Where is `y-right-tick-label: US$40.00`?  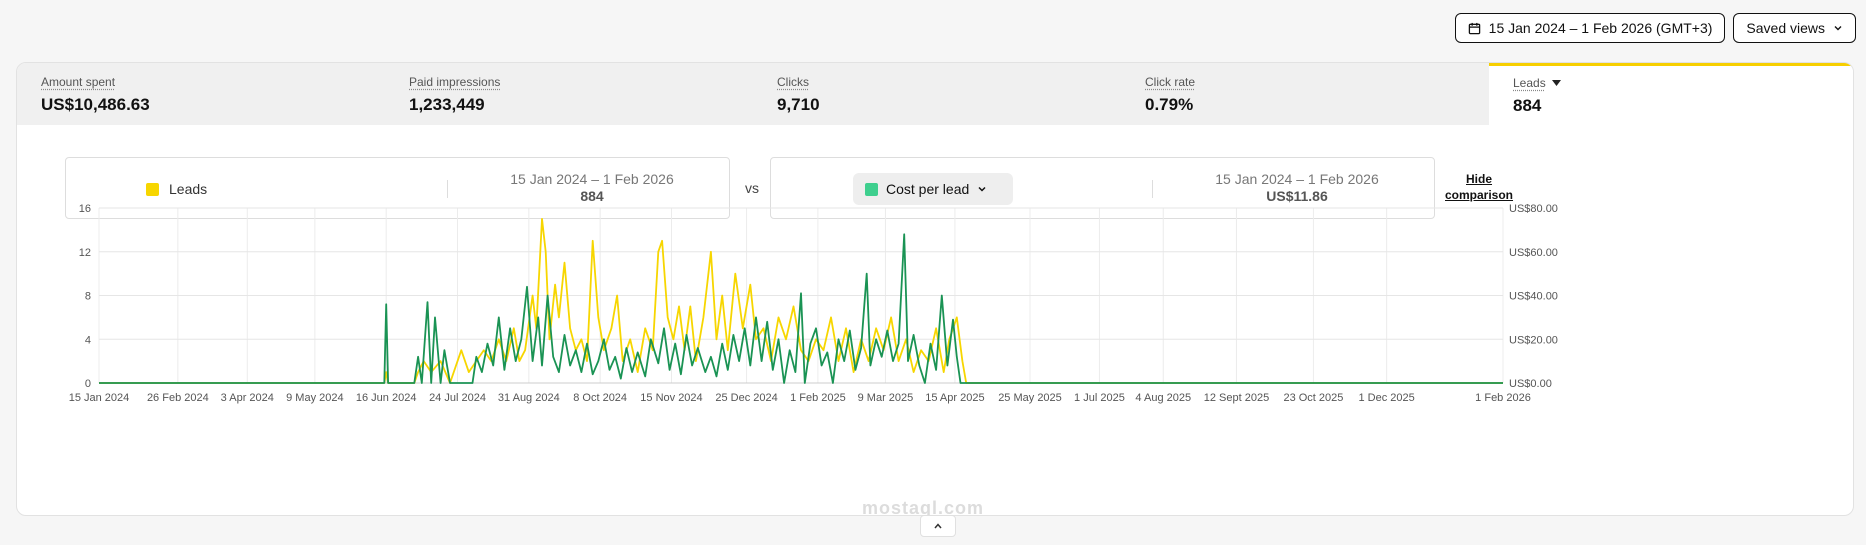 y-right-tick-label: US$40.00 is located at coordinates (1533, 297).